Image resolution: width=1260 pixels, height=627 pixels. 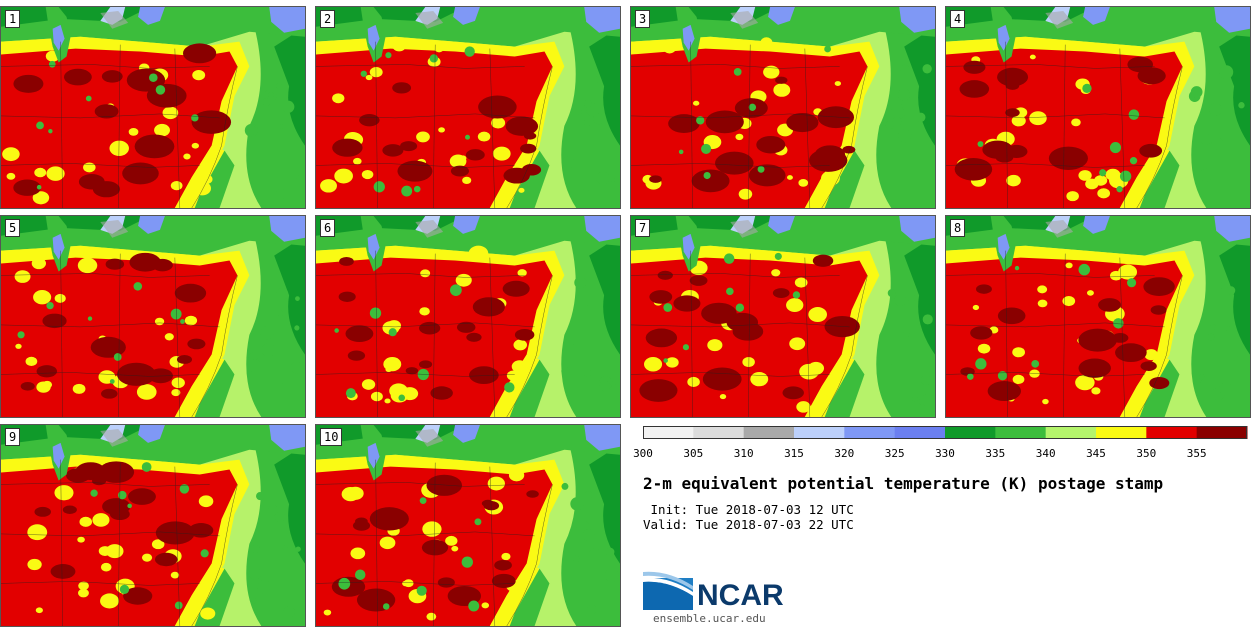 What do you see at coordinates (1098, 107) in the screenshot?
I see `postage-stamp-panel: 4` at bounding box center [1098, 107].